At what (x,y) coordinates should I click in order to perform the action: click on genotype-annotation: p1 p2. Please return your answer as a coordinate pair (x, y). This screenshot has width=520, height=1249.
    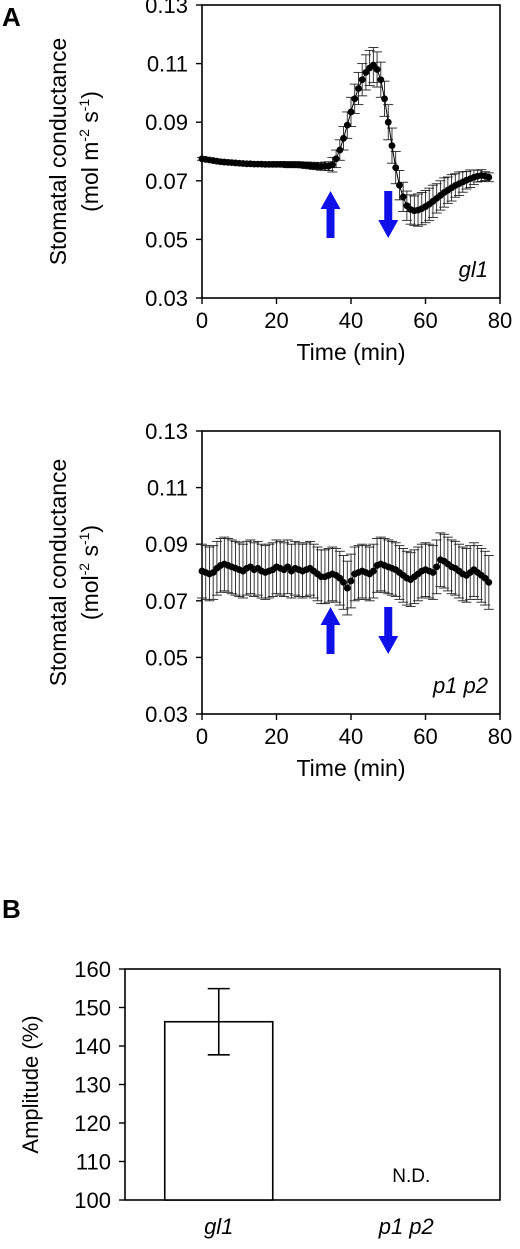
    Looking at the image, I should click on (460, 685).